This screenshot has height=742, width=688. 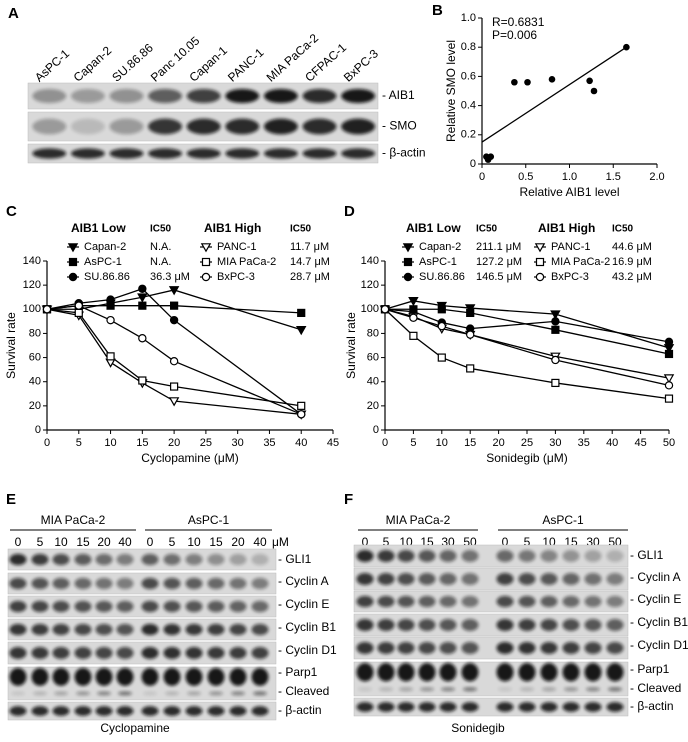 I want to click on annotation: R=0.6831, so click(x=518, y=22).